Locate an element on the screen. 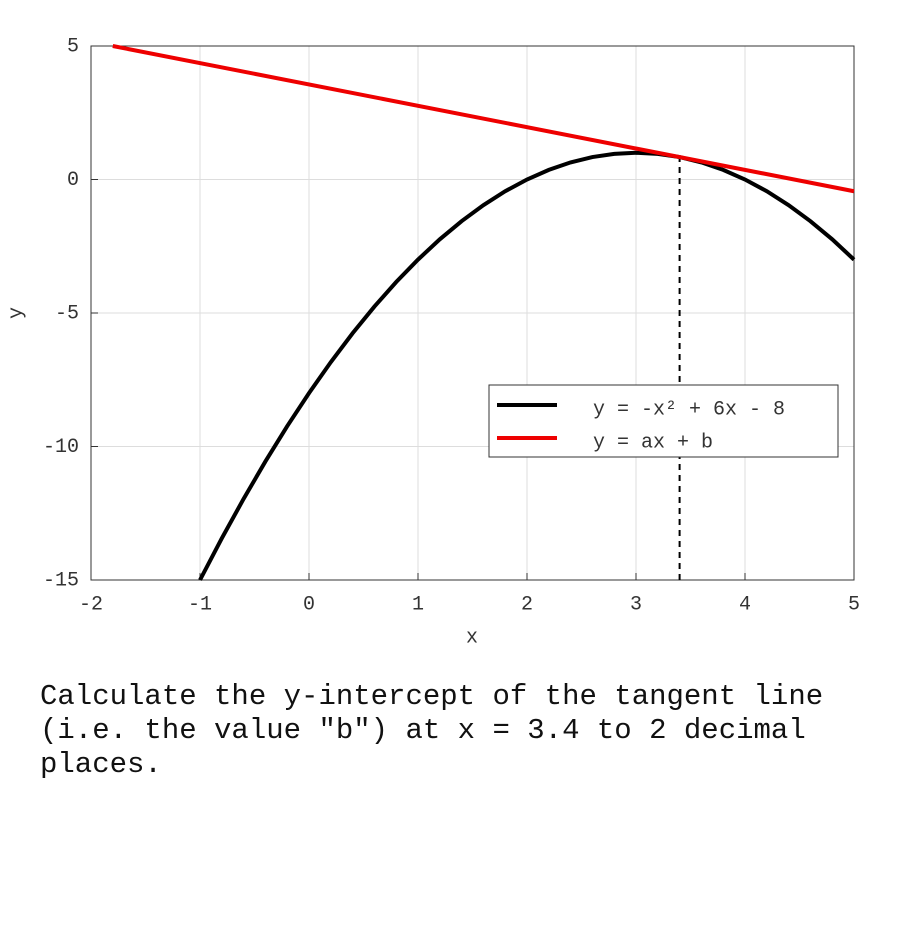 Image resolution: width=900 pixels, height=930 pixels. x-tick-label: -1 is located at coordinates (200, 604).